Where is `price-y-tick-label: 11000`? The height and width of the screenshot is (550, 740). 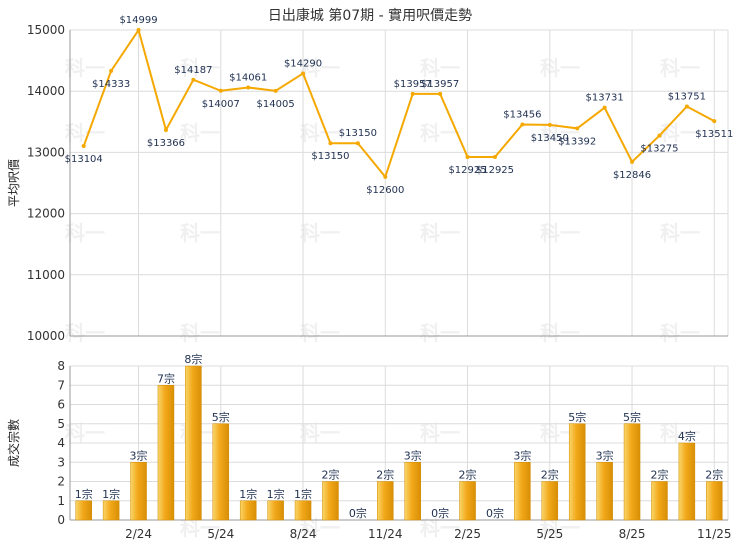 price-y-tick-label: 11000 is located at coordinates (46, 275).